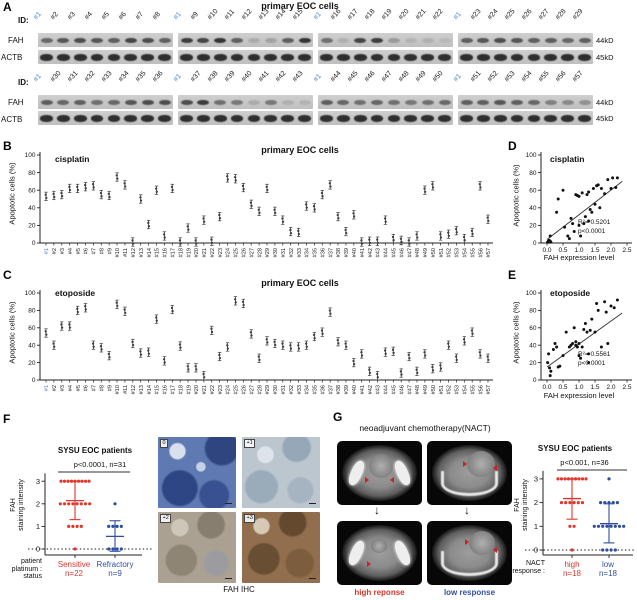 This screenshot has width=637, height=600. Describe the element at coordinates (213, 252) in the screenshot. I see `x-tick-label: #22` at that location.